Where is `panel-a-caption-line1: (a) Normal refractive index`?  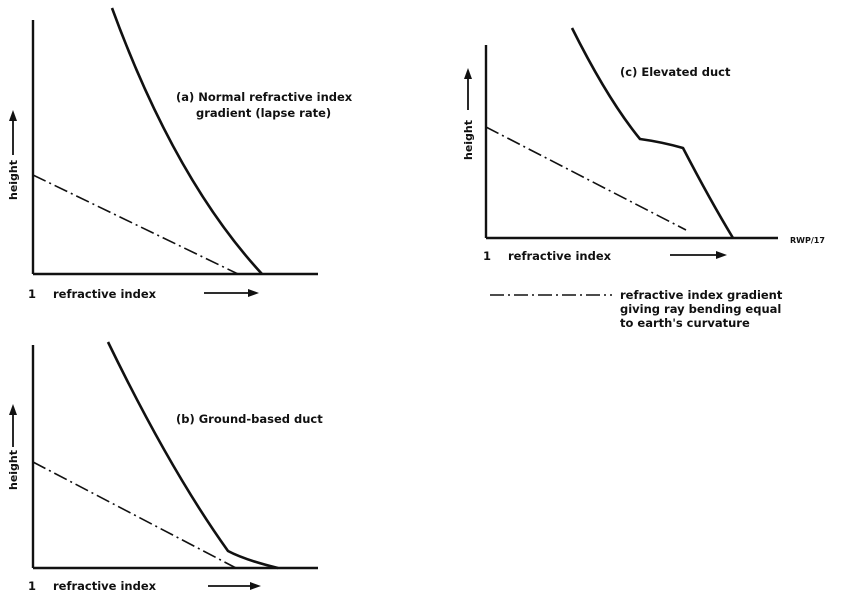
panel-a-caption-line1: (a) Normal refractive index is located at coordinates (264, 97).